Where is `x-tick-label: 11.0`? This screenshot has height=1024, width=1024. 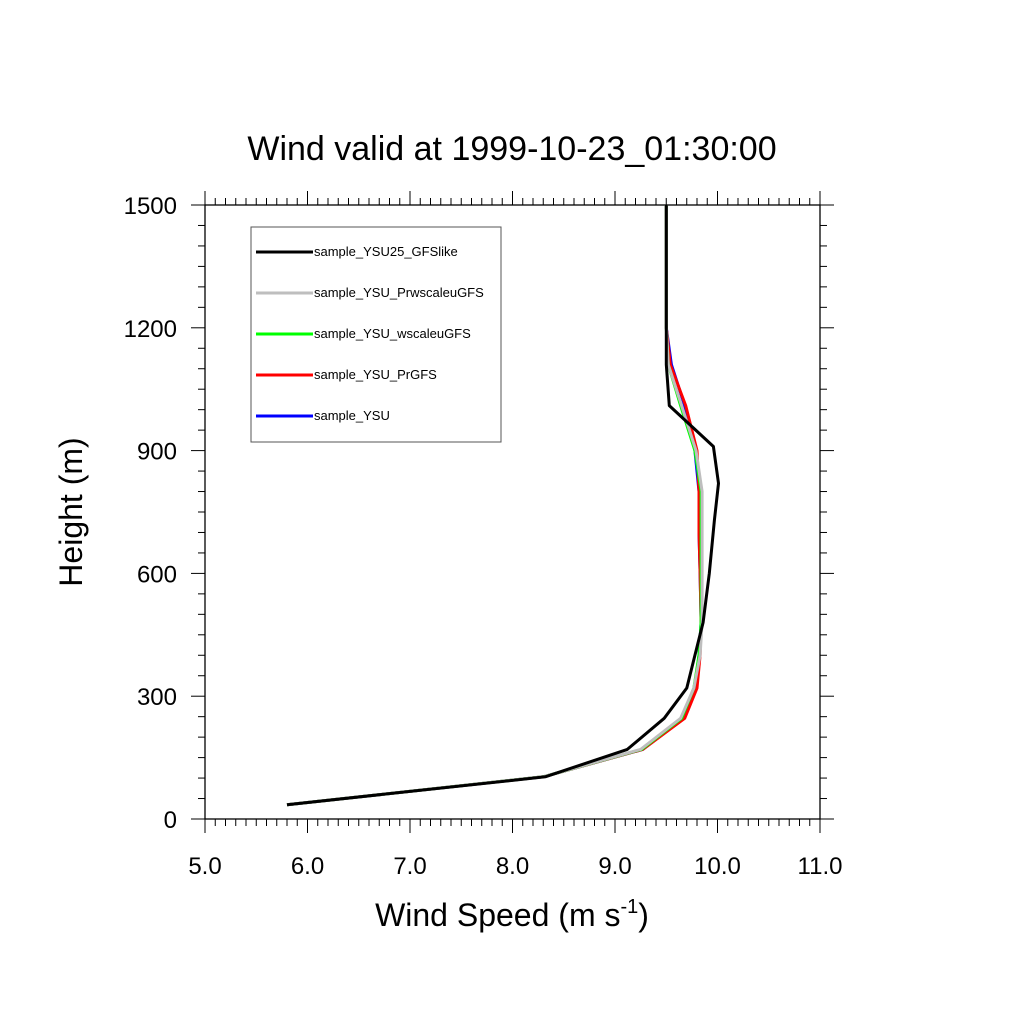 x-tick-label: 11.0 is located at coordinates (820, 866).